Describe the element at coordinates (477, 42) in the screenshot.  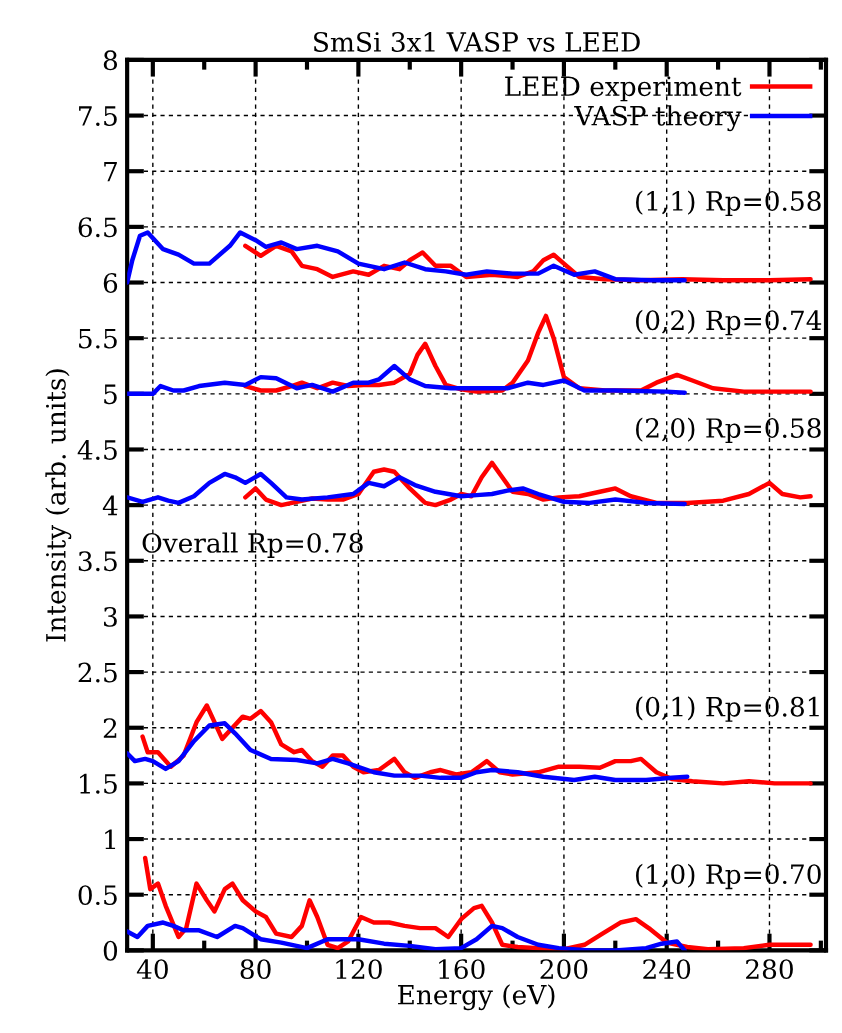
I see `chart-title: SmSi 3x1 VASP vs LEED` at that location.